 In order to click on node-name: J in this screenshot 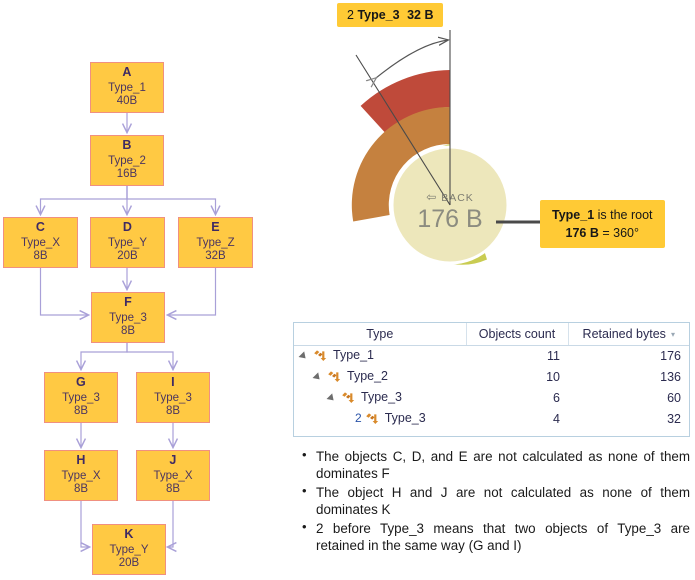, I will do `click(173, 460)`.